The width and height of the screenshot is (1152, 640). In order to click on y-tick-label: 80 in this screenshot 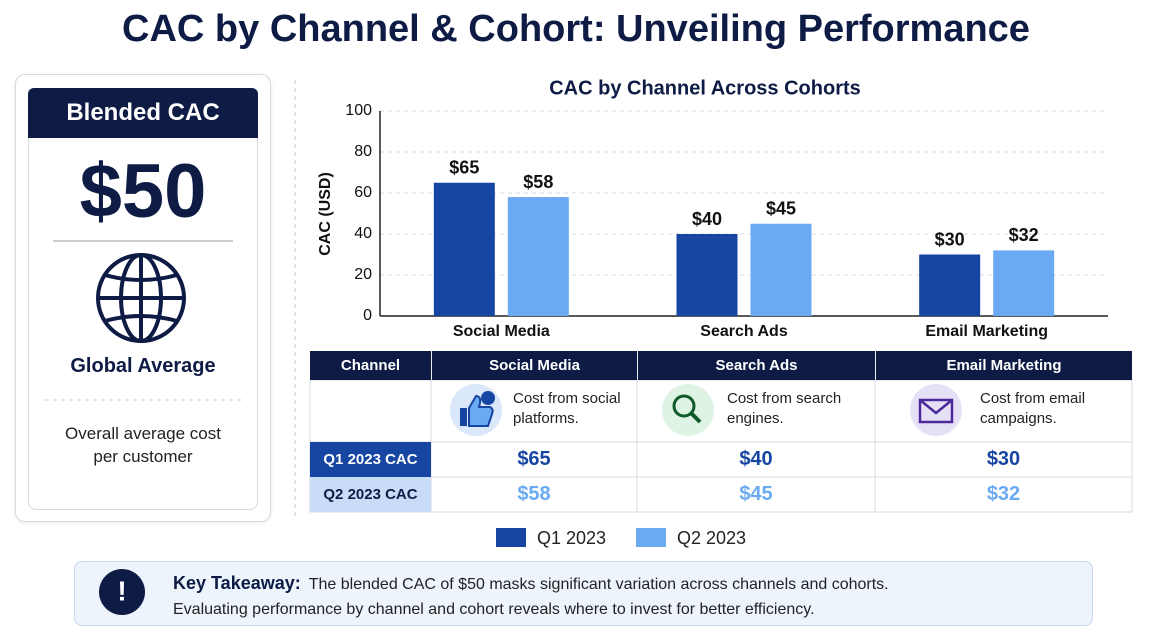, I will do `click(363, 151)`.